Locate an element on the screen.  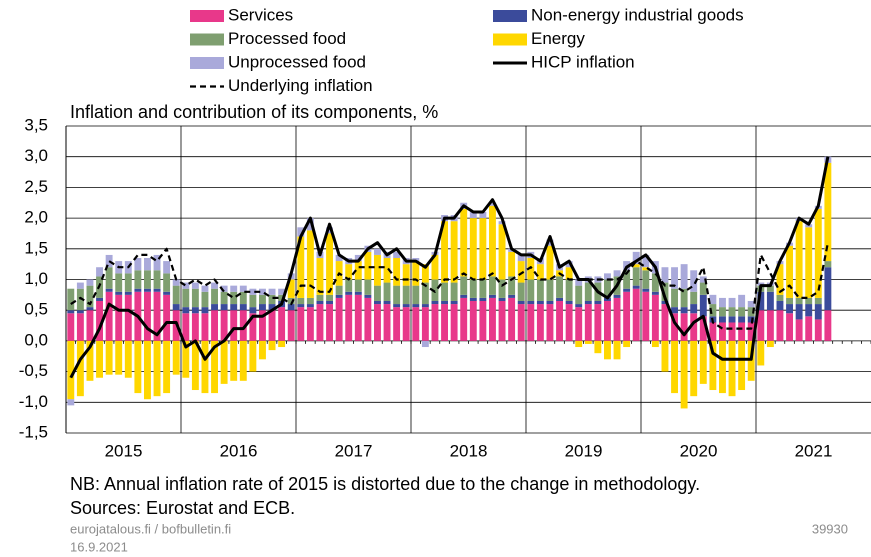
legend-label: Non-energy industrial goods is located at coordinates (637, 14).